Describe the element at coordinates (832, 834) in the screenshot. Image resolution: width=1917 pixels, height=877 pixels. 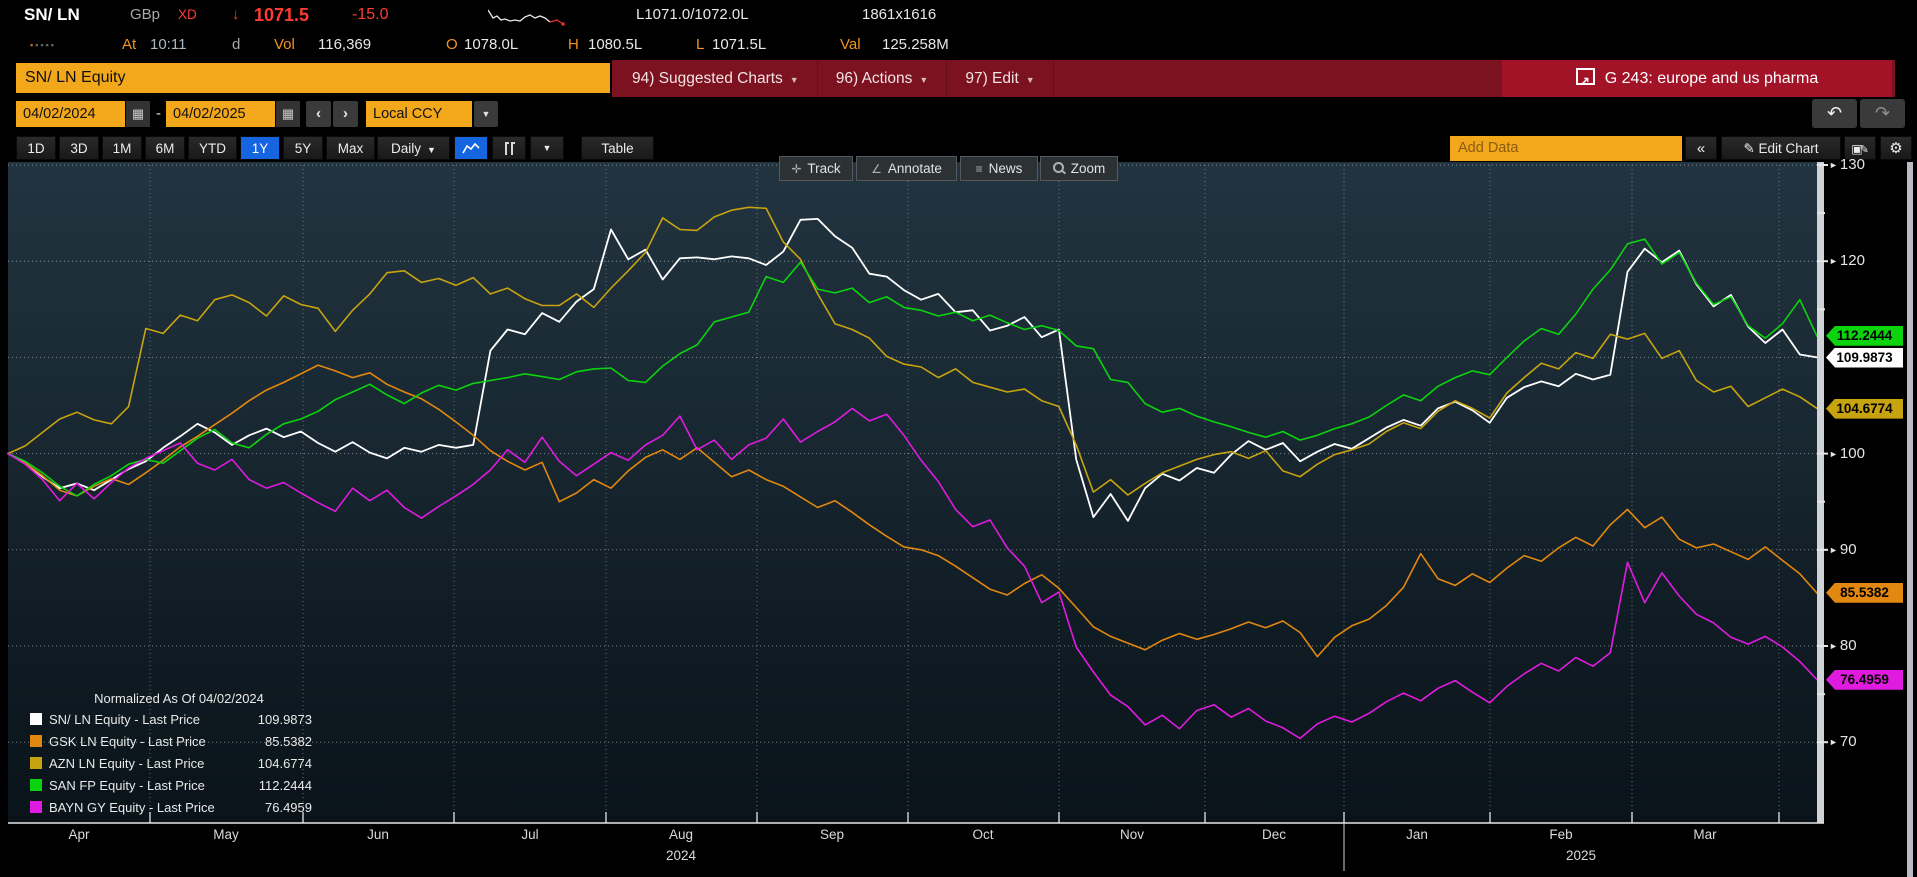
I see `x-axis-month-sep: Sep` at that location.